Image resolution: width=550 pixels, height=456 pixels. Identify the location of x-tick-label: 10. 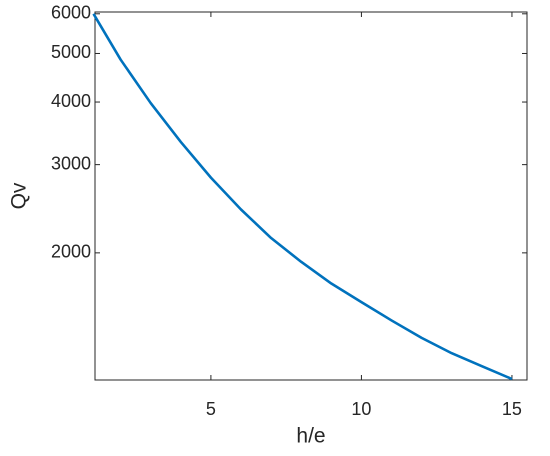
(361, 409).